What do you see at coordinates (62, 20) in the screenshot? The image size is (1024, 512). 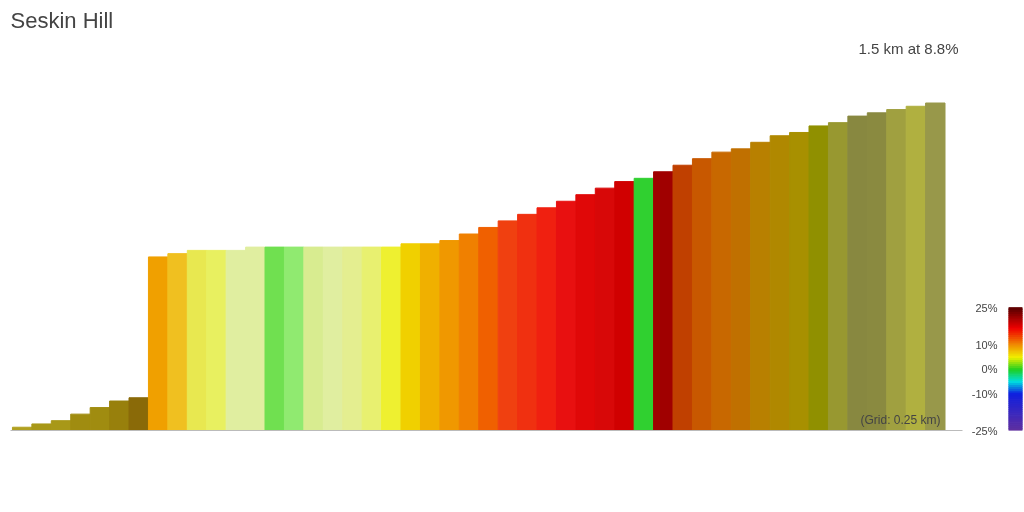 I see `chart-title: Seskin Hill` at bounding box center [62, 20].